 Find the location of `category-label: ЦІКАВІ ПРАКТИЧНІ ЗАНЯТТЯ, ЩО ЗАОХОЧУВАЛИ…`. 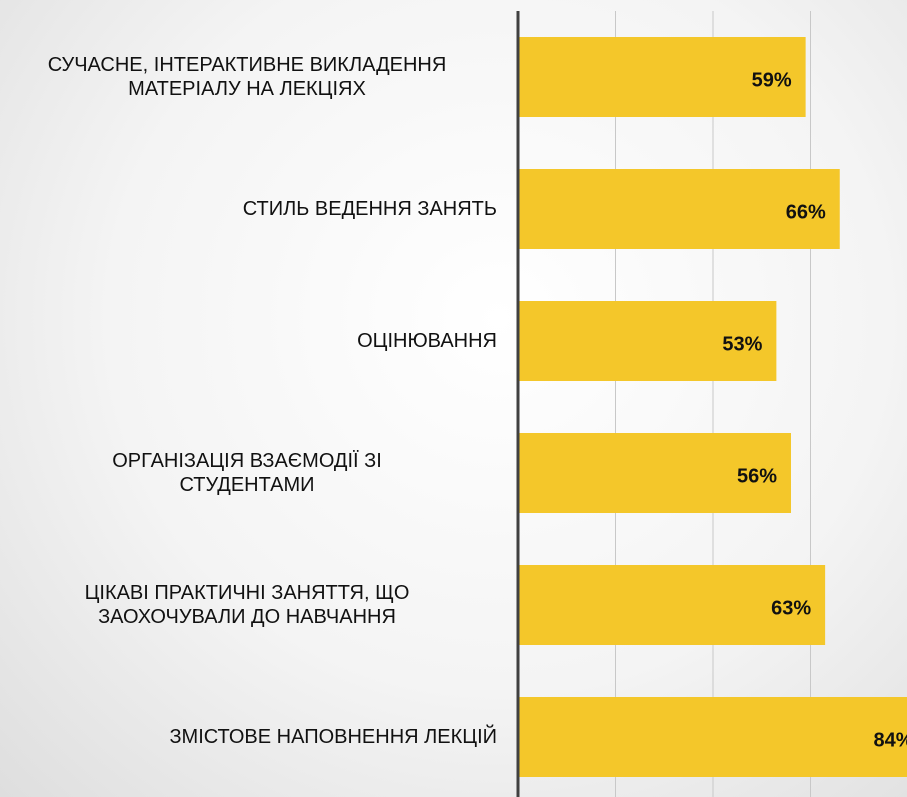

category-label: ЦІКАВІ ПРАКТИЧНІ ЗАНЯТТЯ, ЩО ЗАОХОЧУВАЛИ… is located at coordinates (247, 605).